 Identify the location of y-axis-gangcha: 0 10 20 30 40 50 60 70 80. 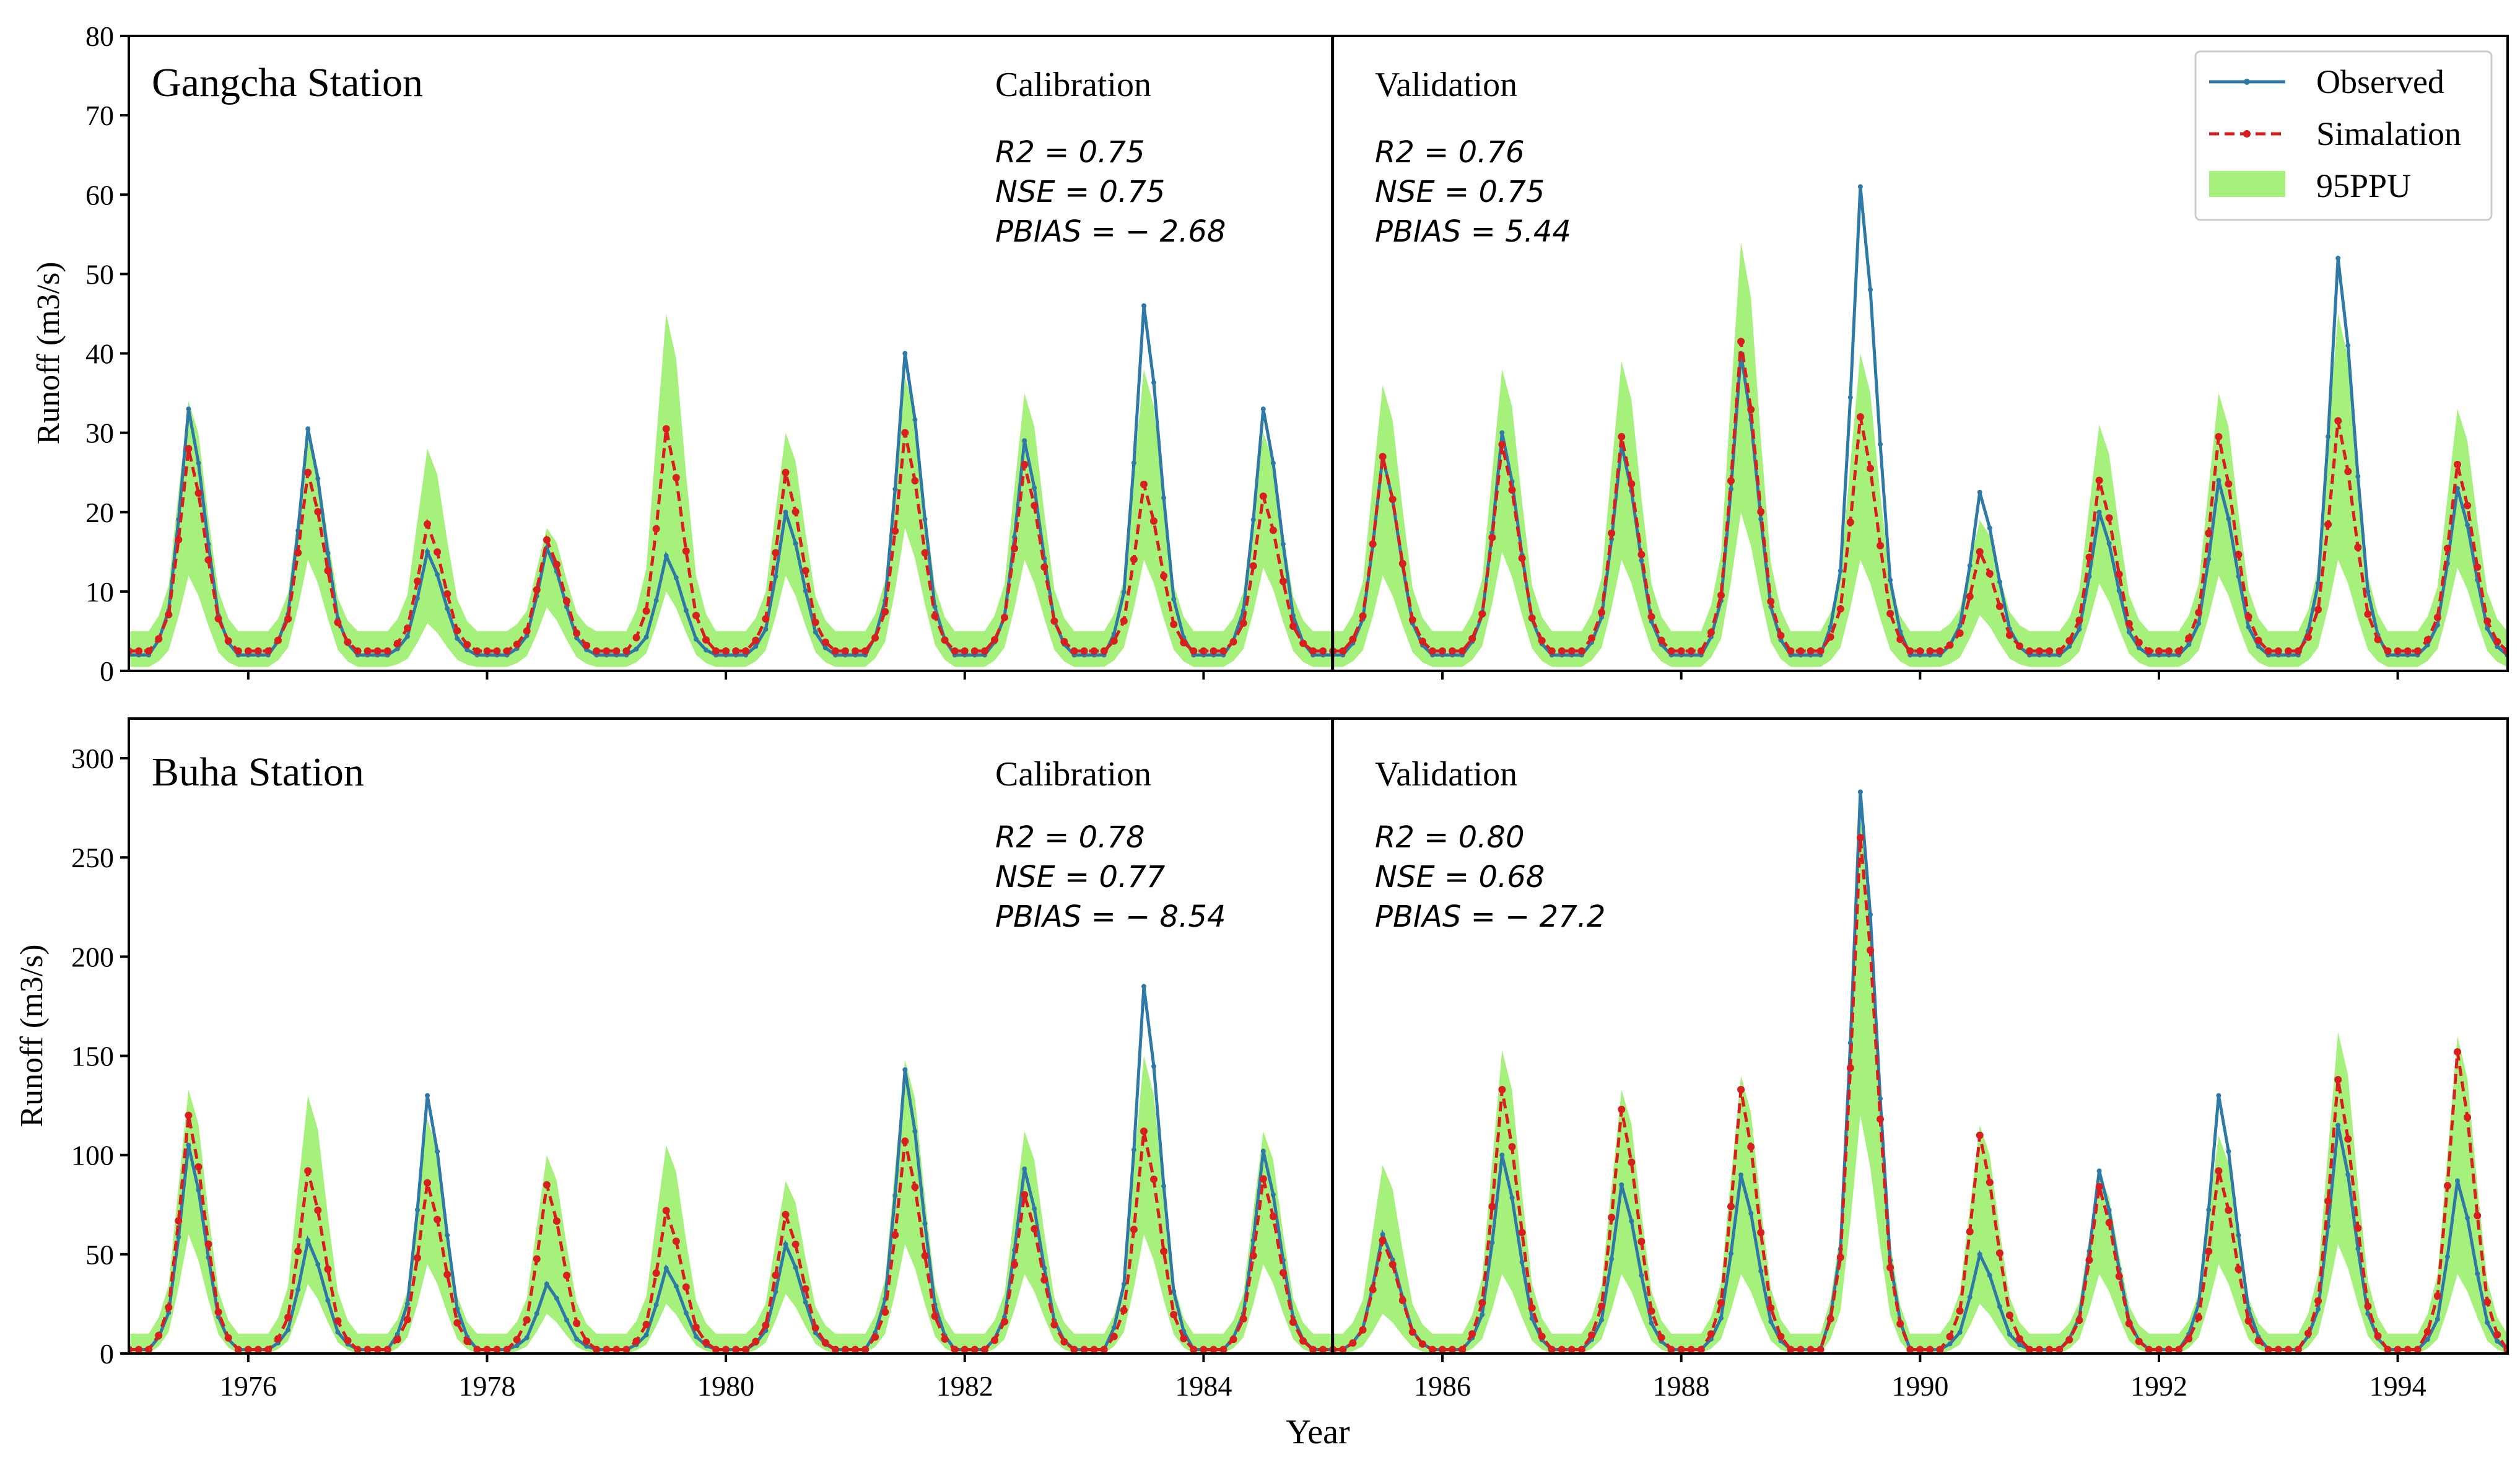
(107, 353).